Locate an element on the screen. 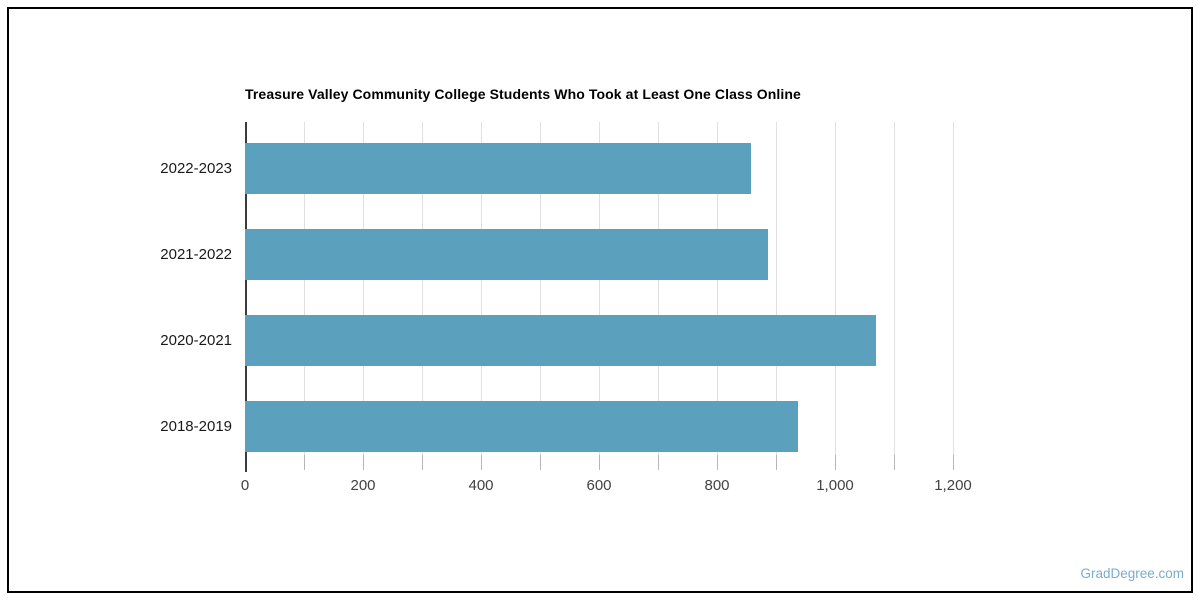  bar-2021-2022 is located at coordinates (507, 254).